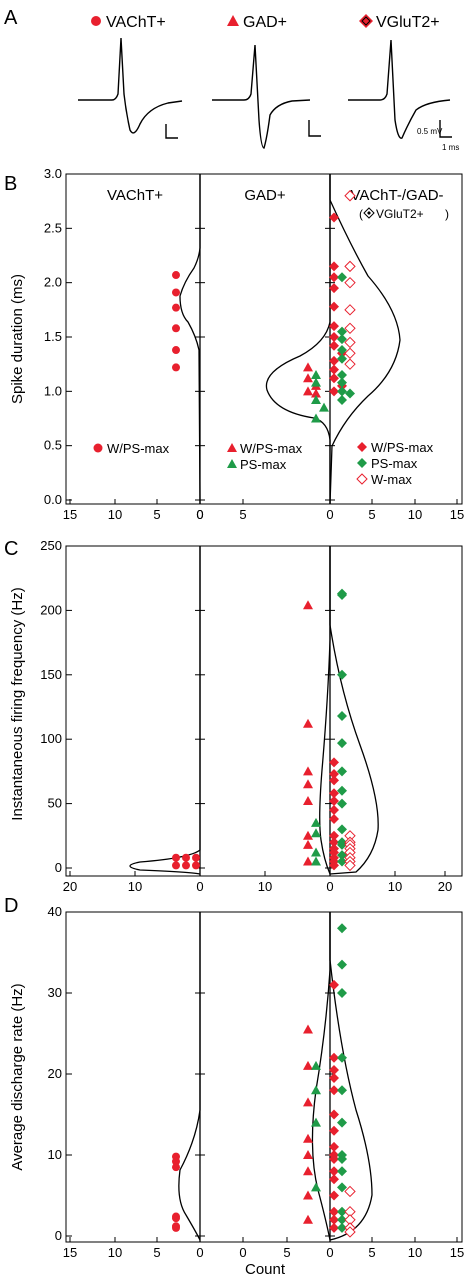 The width and height of the screenshot is (466, 1280). What do you see at coordinates (400, 214) in the screenshot?
I see `panel-b-vglut-note: VGluT2+` at bounding box center [400, 214].